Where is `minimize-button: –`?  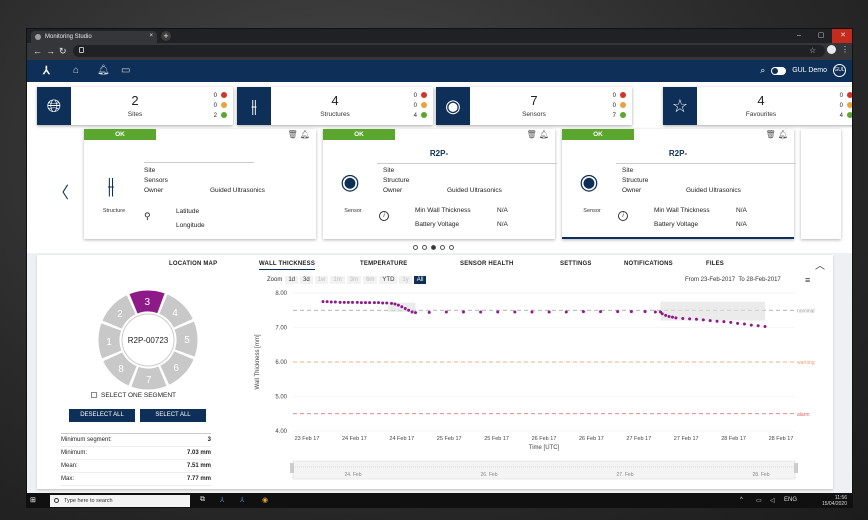
minimize-button: – is located at coordinates (799, 35).